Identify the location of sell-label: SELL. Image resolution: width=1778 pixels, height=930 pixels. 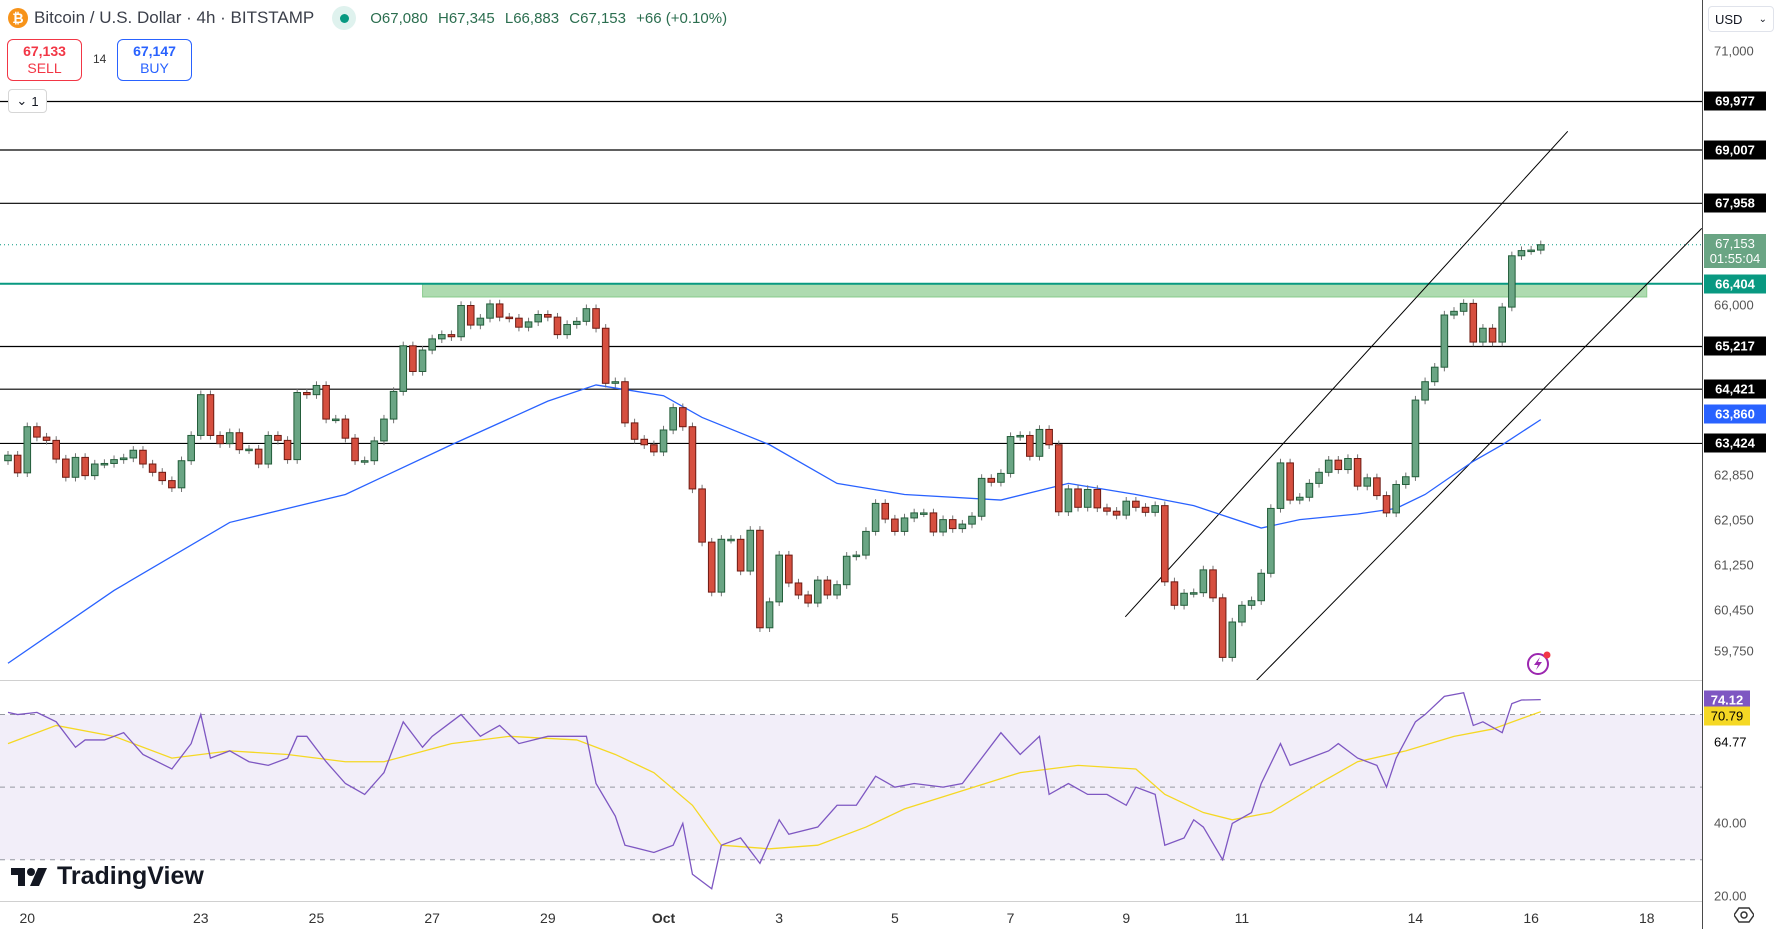
(44, 68).